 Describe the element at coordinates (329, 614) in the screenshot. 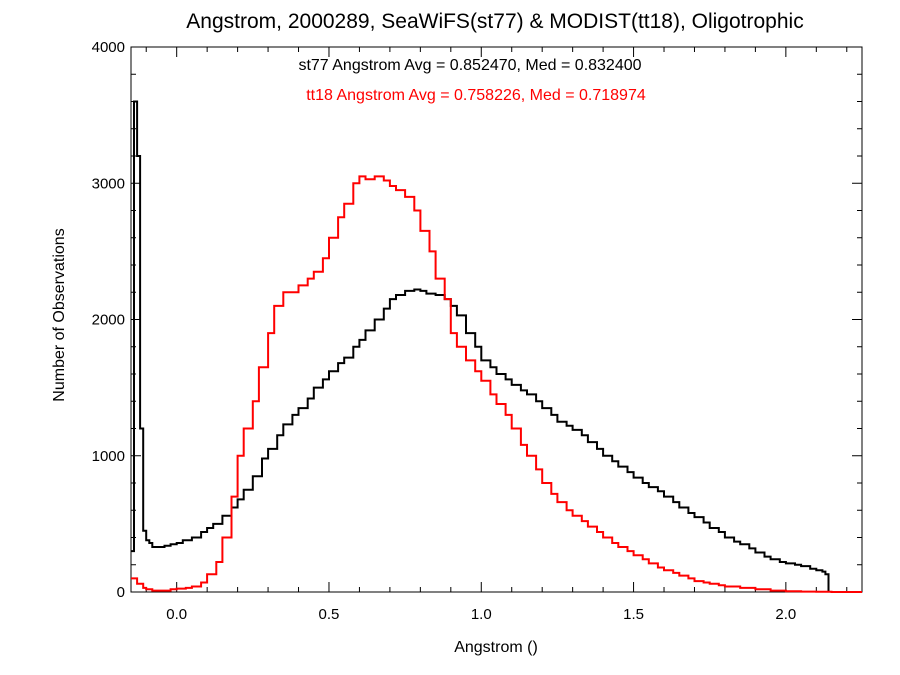

I see `x-tick-label: 0.5` at that location.